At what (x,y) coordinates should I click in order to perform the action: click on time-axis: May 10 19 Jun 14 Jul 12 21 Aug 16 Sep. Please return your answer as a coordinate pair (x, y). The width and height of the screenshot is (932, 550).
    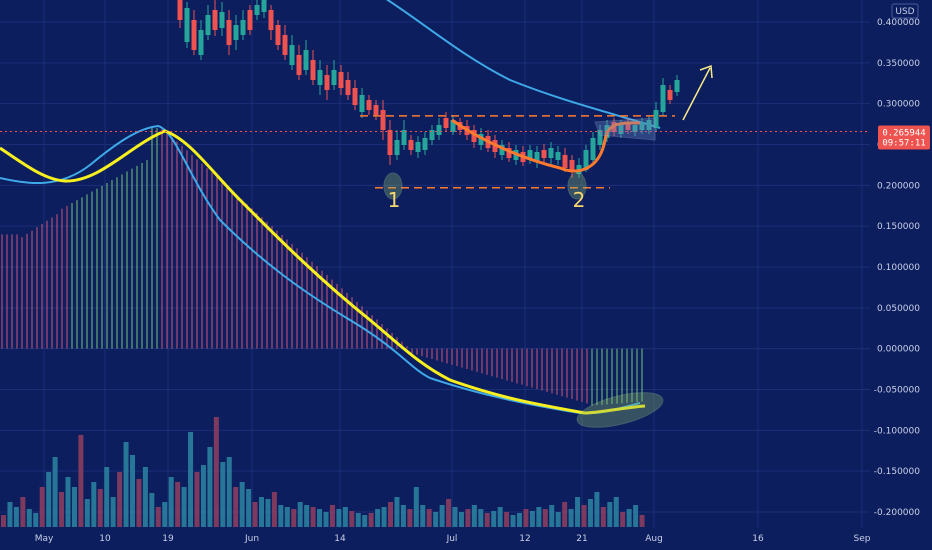
    Looking at the image, I should click on (453, 539).